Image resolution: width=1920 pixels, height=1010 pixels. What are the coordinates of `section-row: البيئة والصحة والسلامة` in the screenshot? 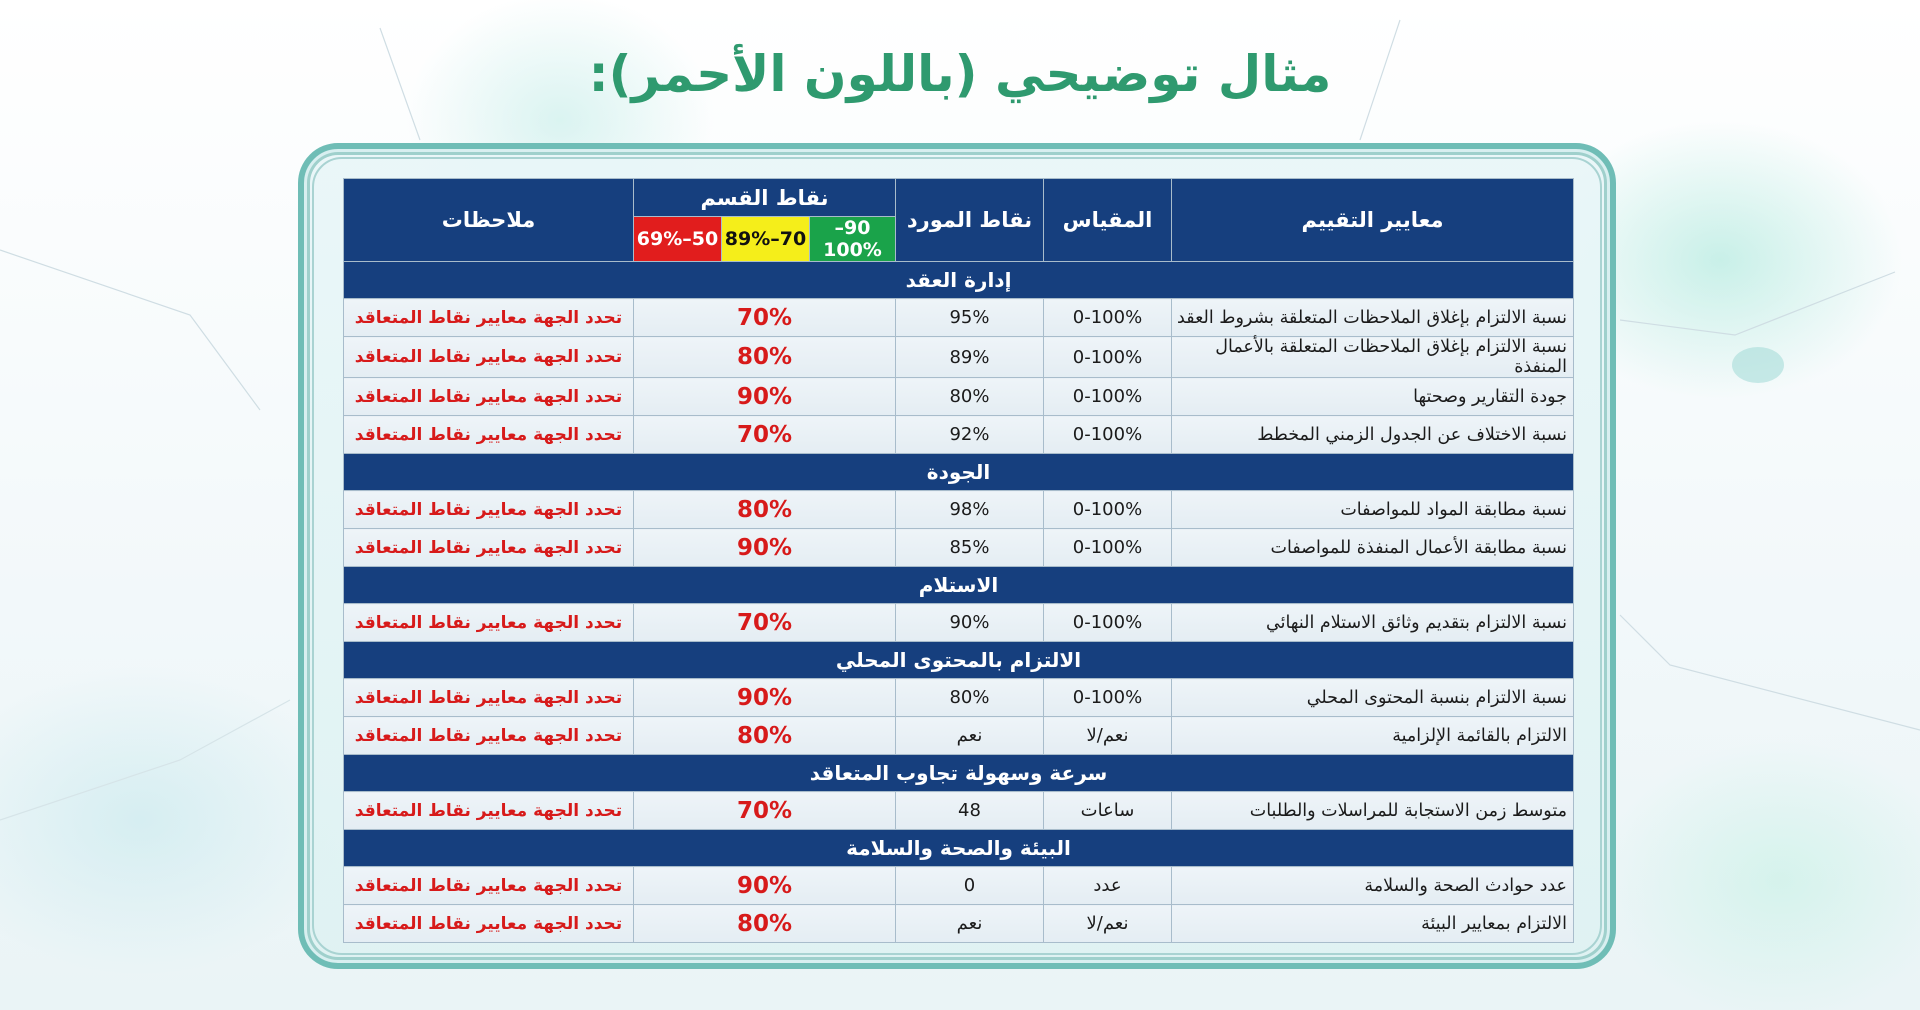 It's located at (958, 848).